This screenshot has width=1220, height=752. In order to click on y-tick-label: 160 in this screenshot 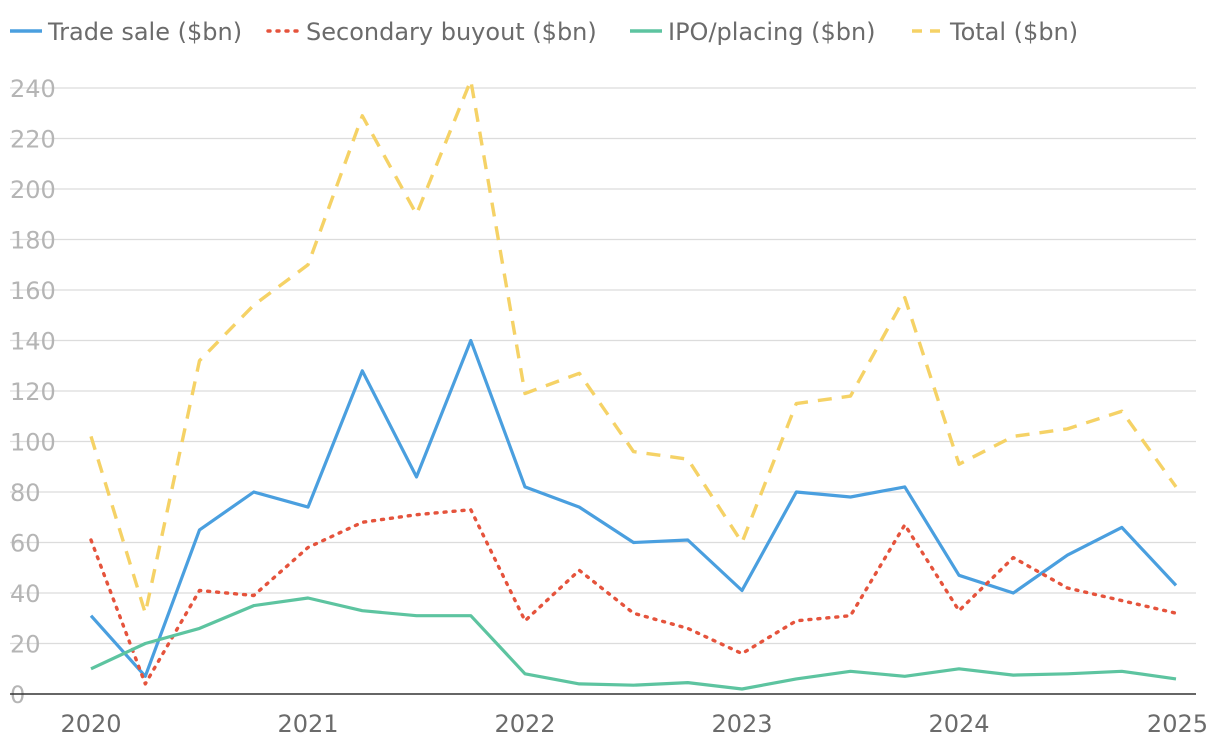, I will do `click(33, 291)`.